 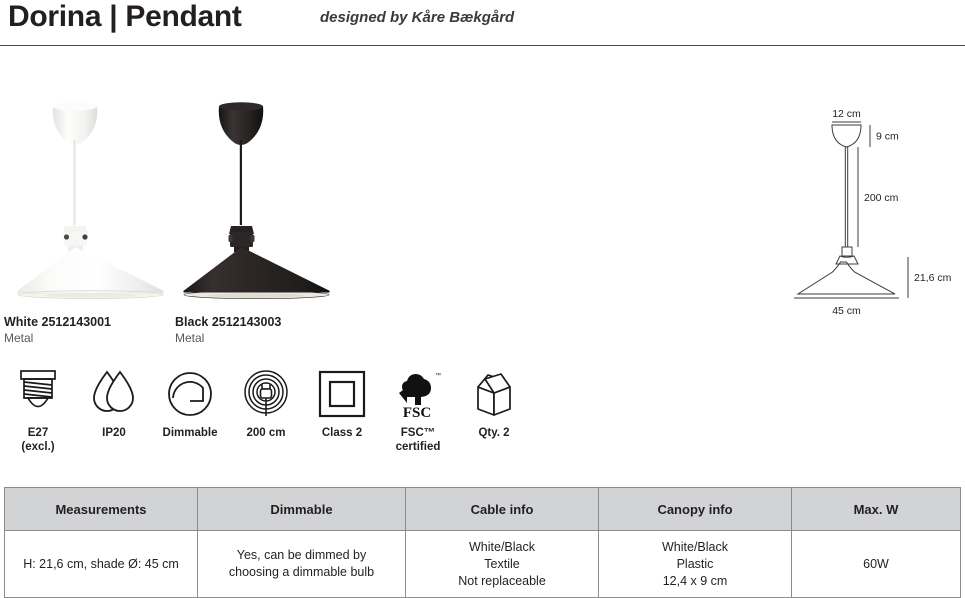 What do you see at coordinates (881, 198) in the screenshot?
I see `dim-cable-length: 200 cm` at bounding box center [881, 198].